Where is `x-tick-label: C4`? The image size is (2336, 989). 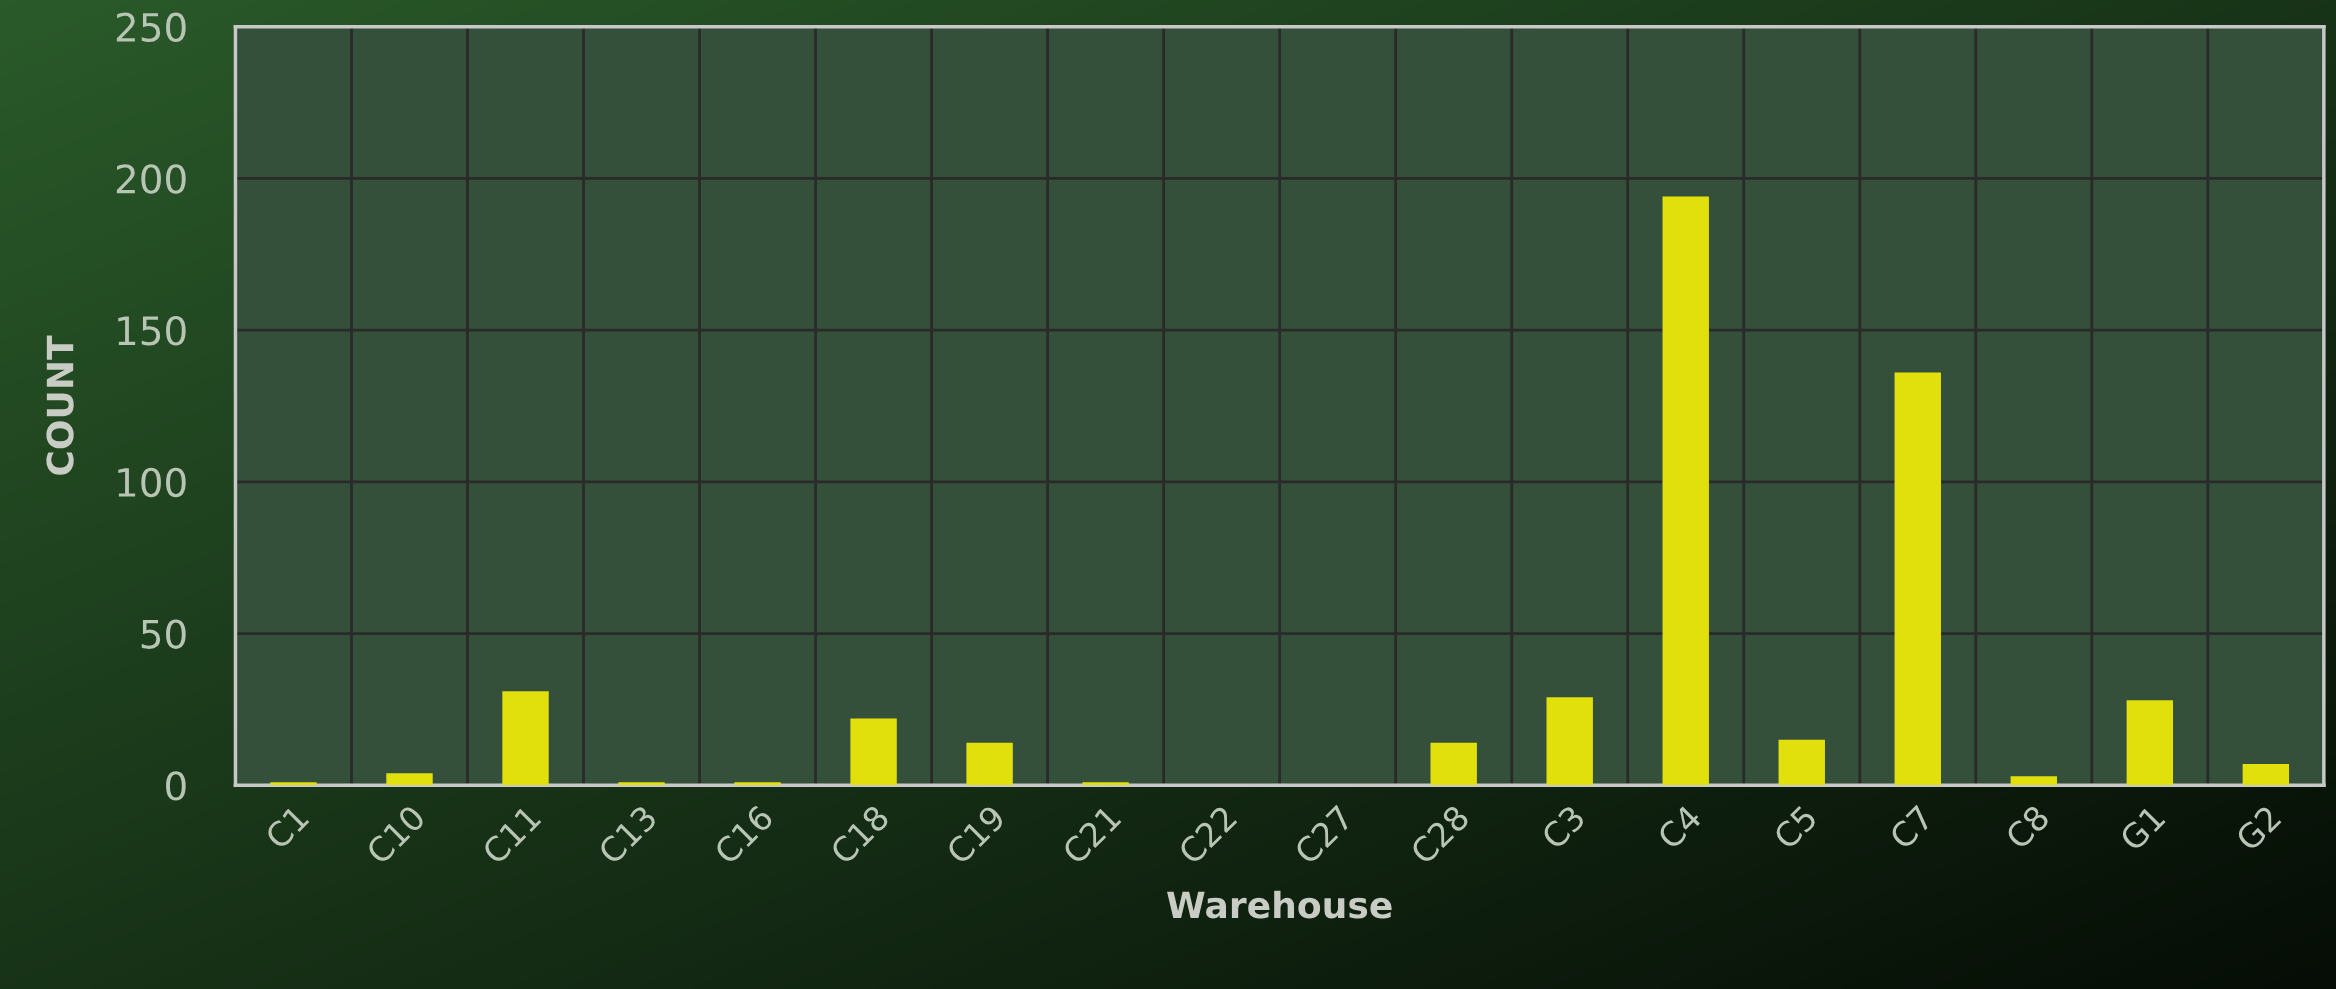
x-tick-label: C4 is located at coordinates (1679, 827).